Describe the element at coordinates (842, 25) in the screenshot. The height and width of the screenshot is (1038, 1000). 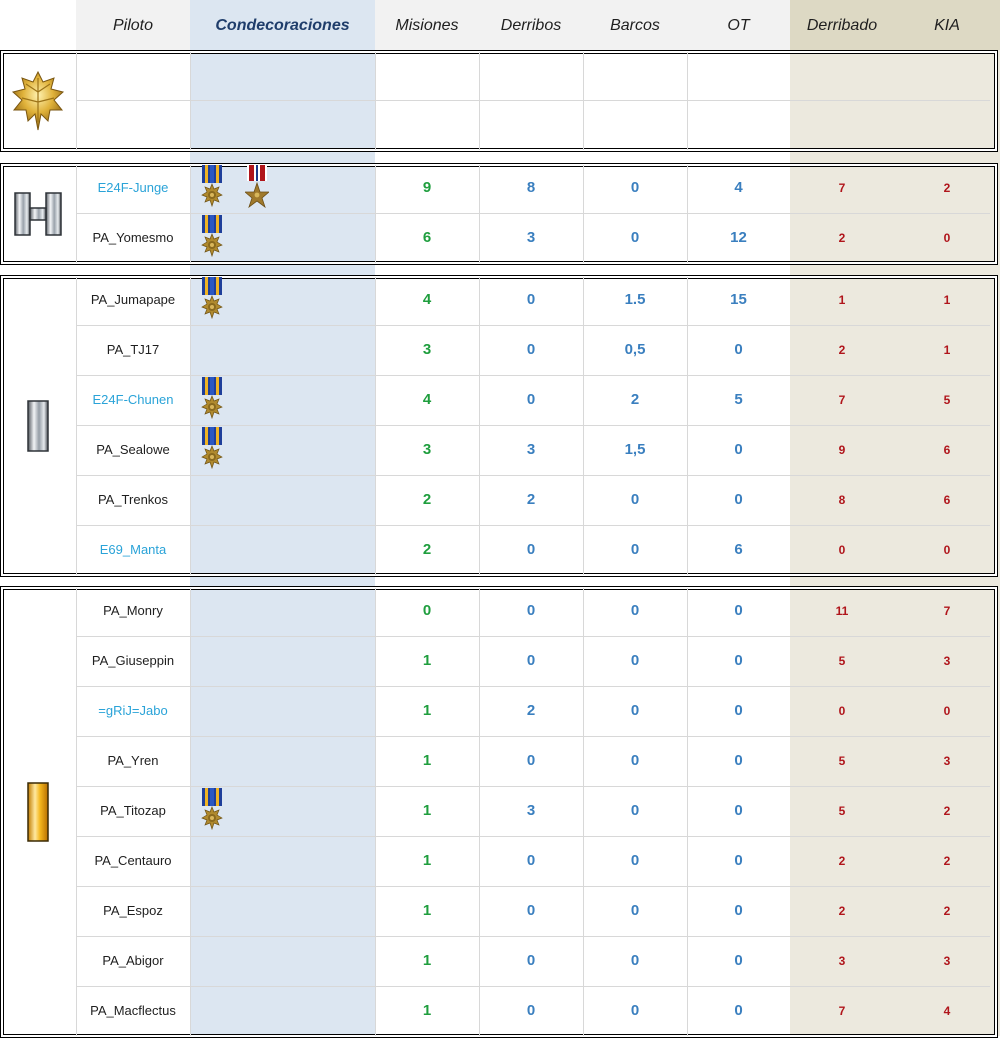
I see `header-derribado: Derribado` at that location.